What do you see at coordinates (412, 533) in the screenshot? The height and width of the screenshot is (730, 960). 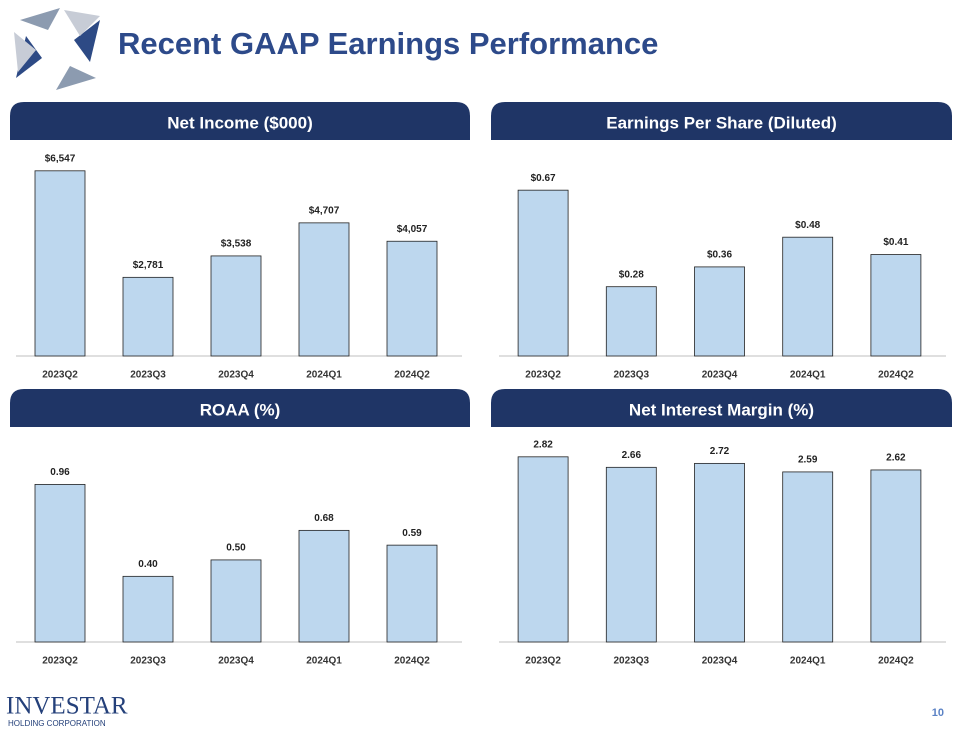 I see `value-label: 0.59` at bounding box center [412, 533].